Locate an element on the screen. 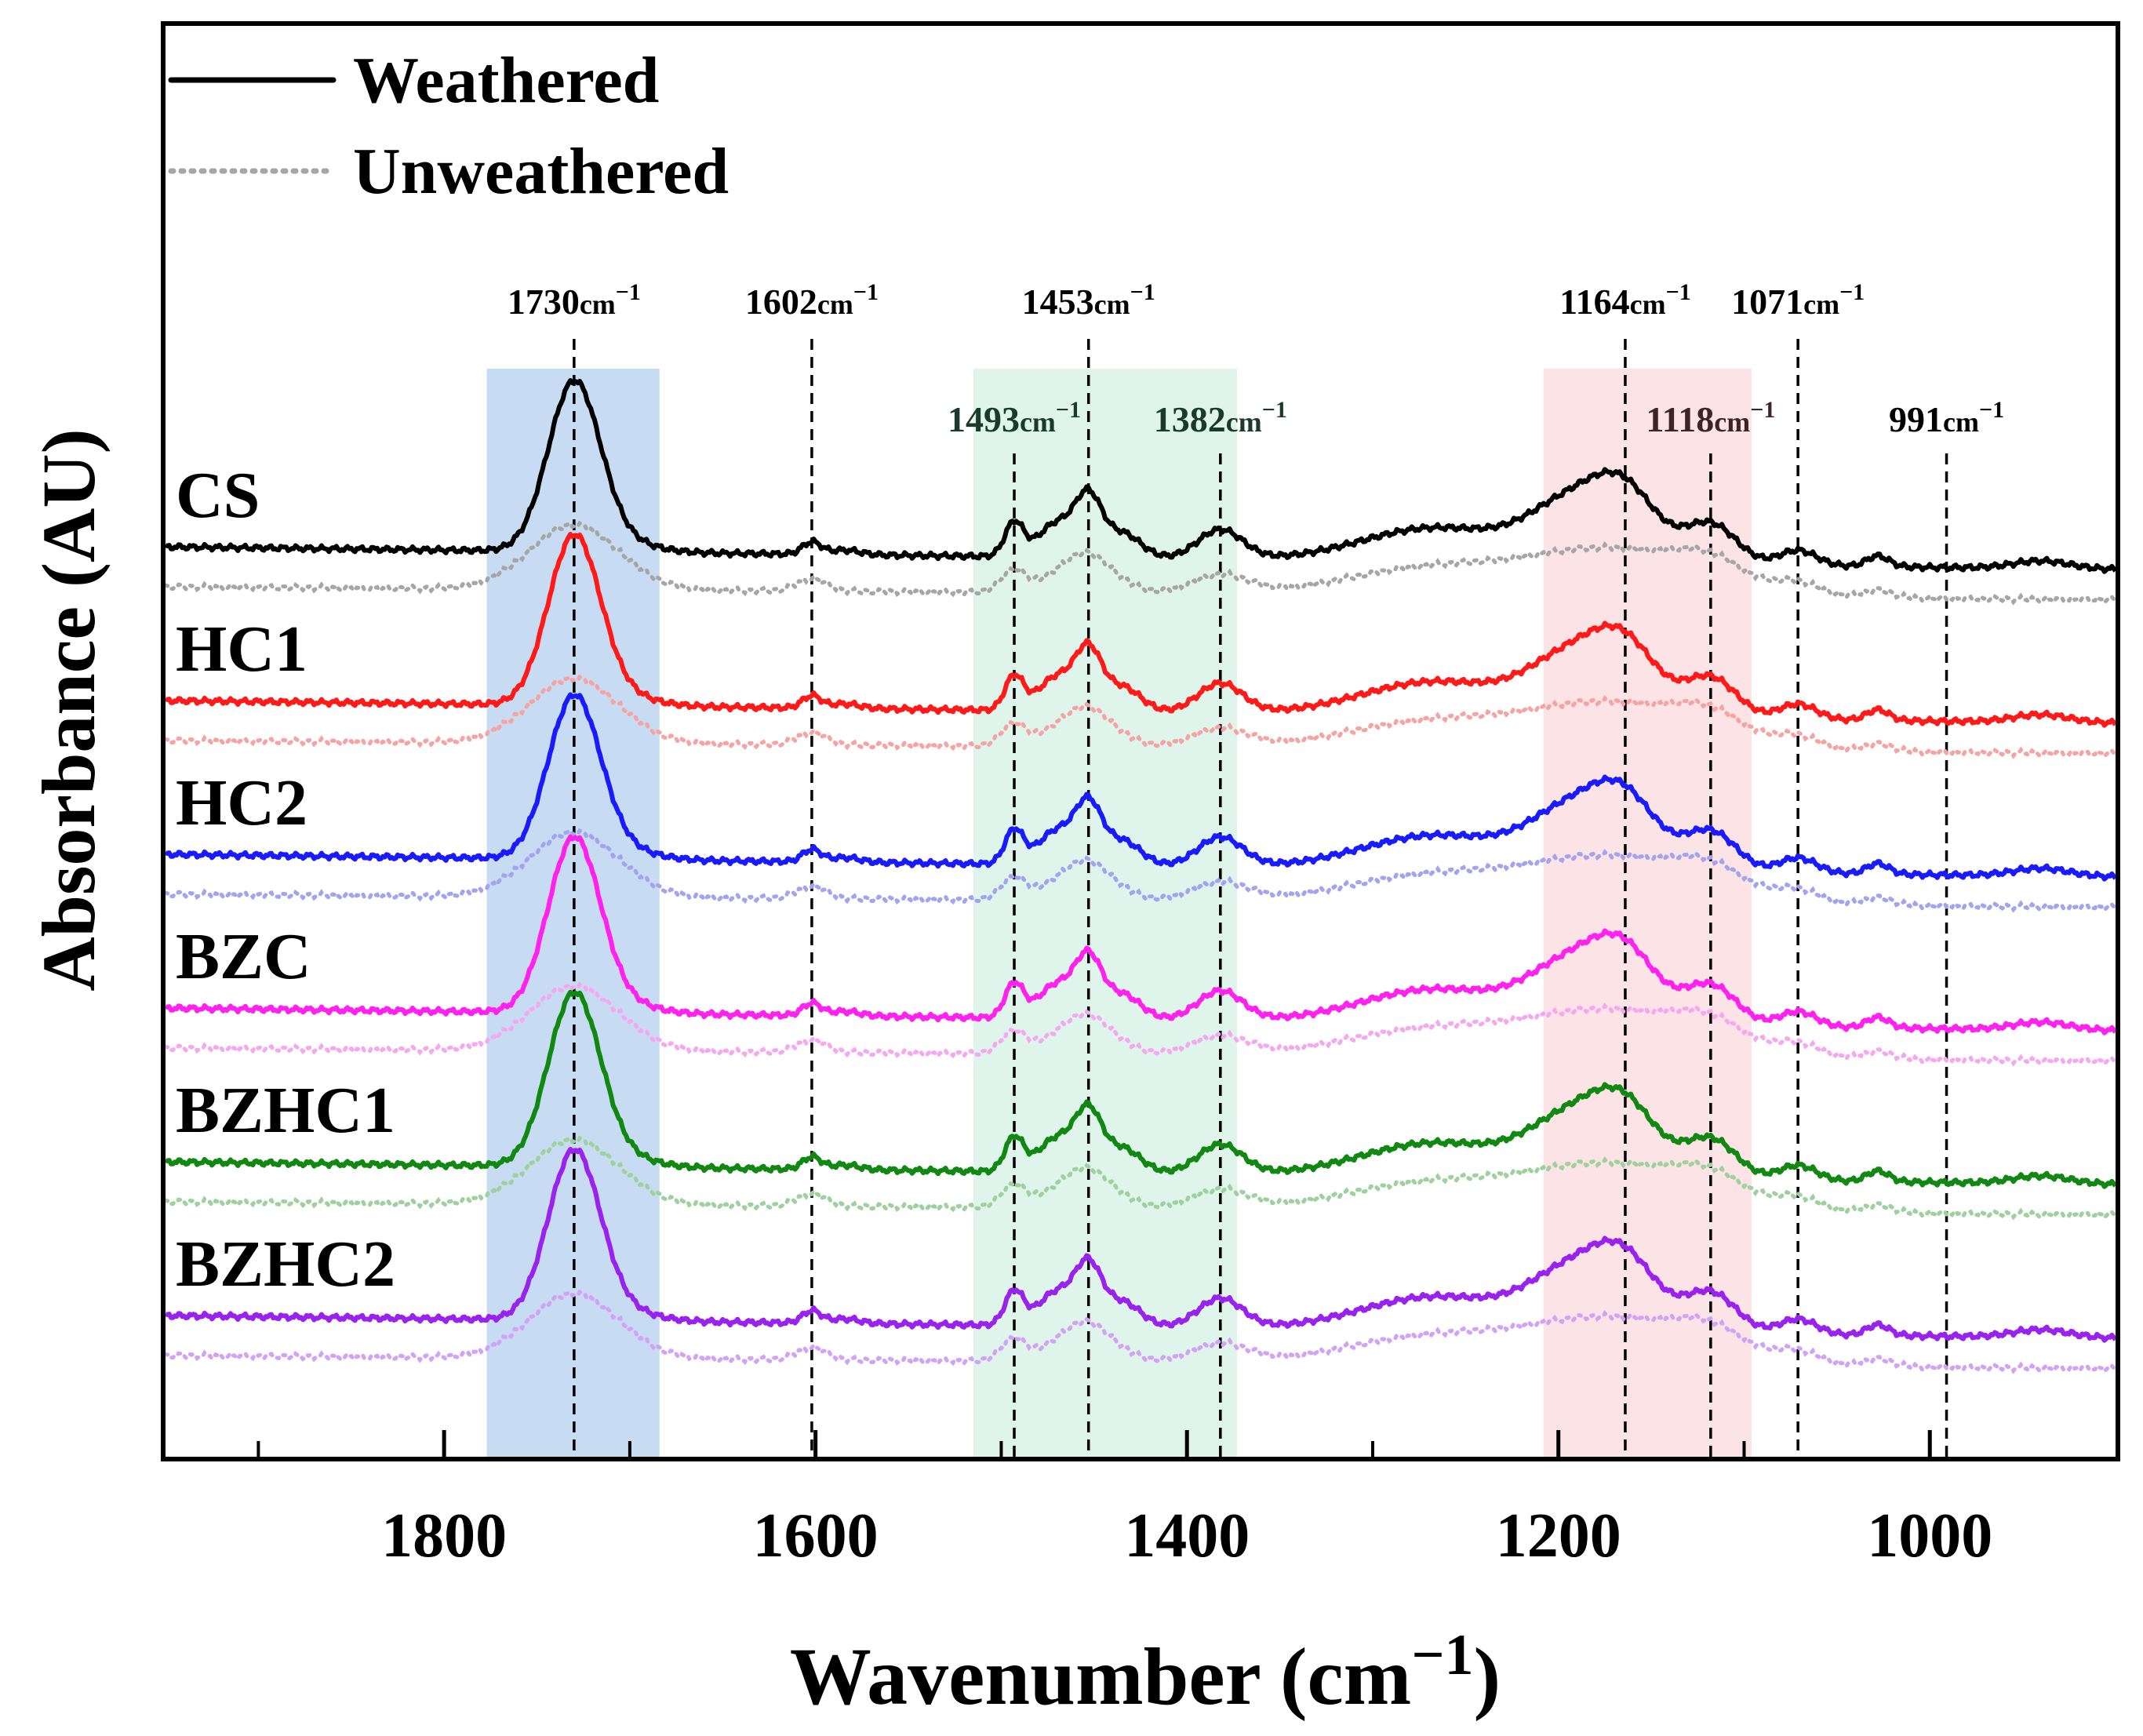 The image size is (2143, 1736). series-label-bzc: BZC is located at coordinates (244, 956).